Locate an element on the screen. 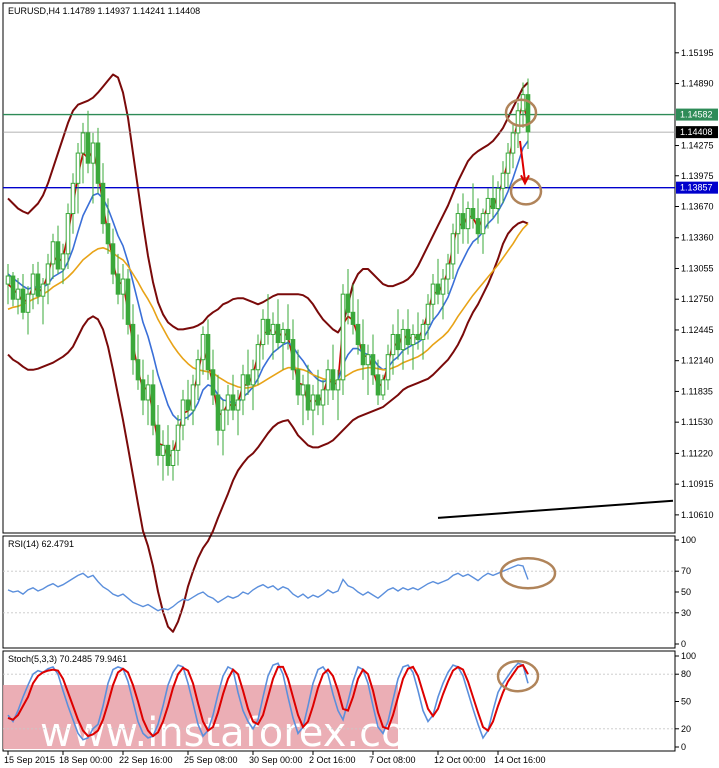 The image size is (719, 768). time-tick-label: 22 Sep 16:00 is located at coordinates (146, 760).